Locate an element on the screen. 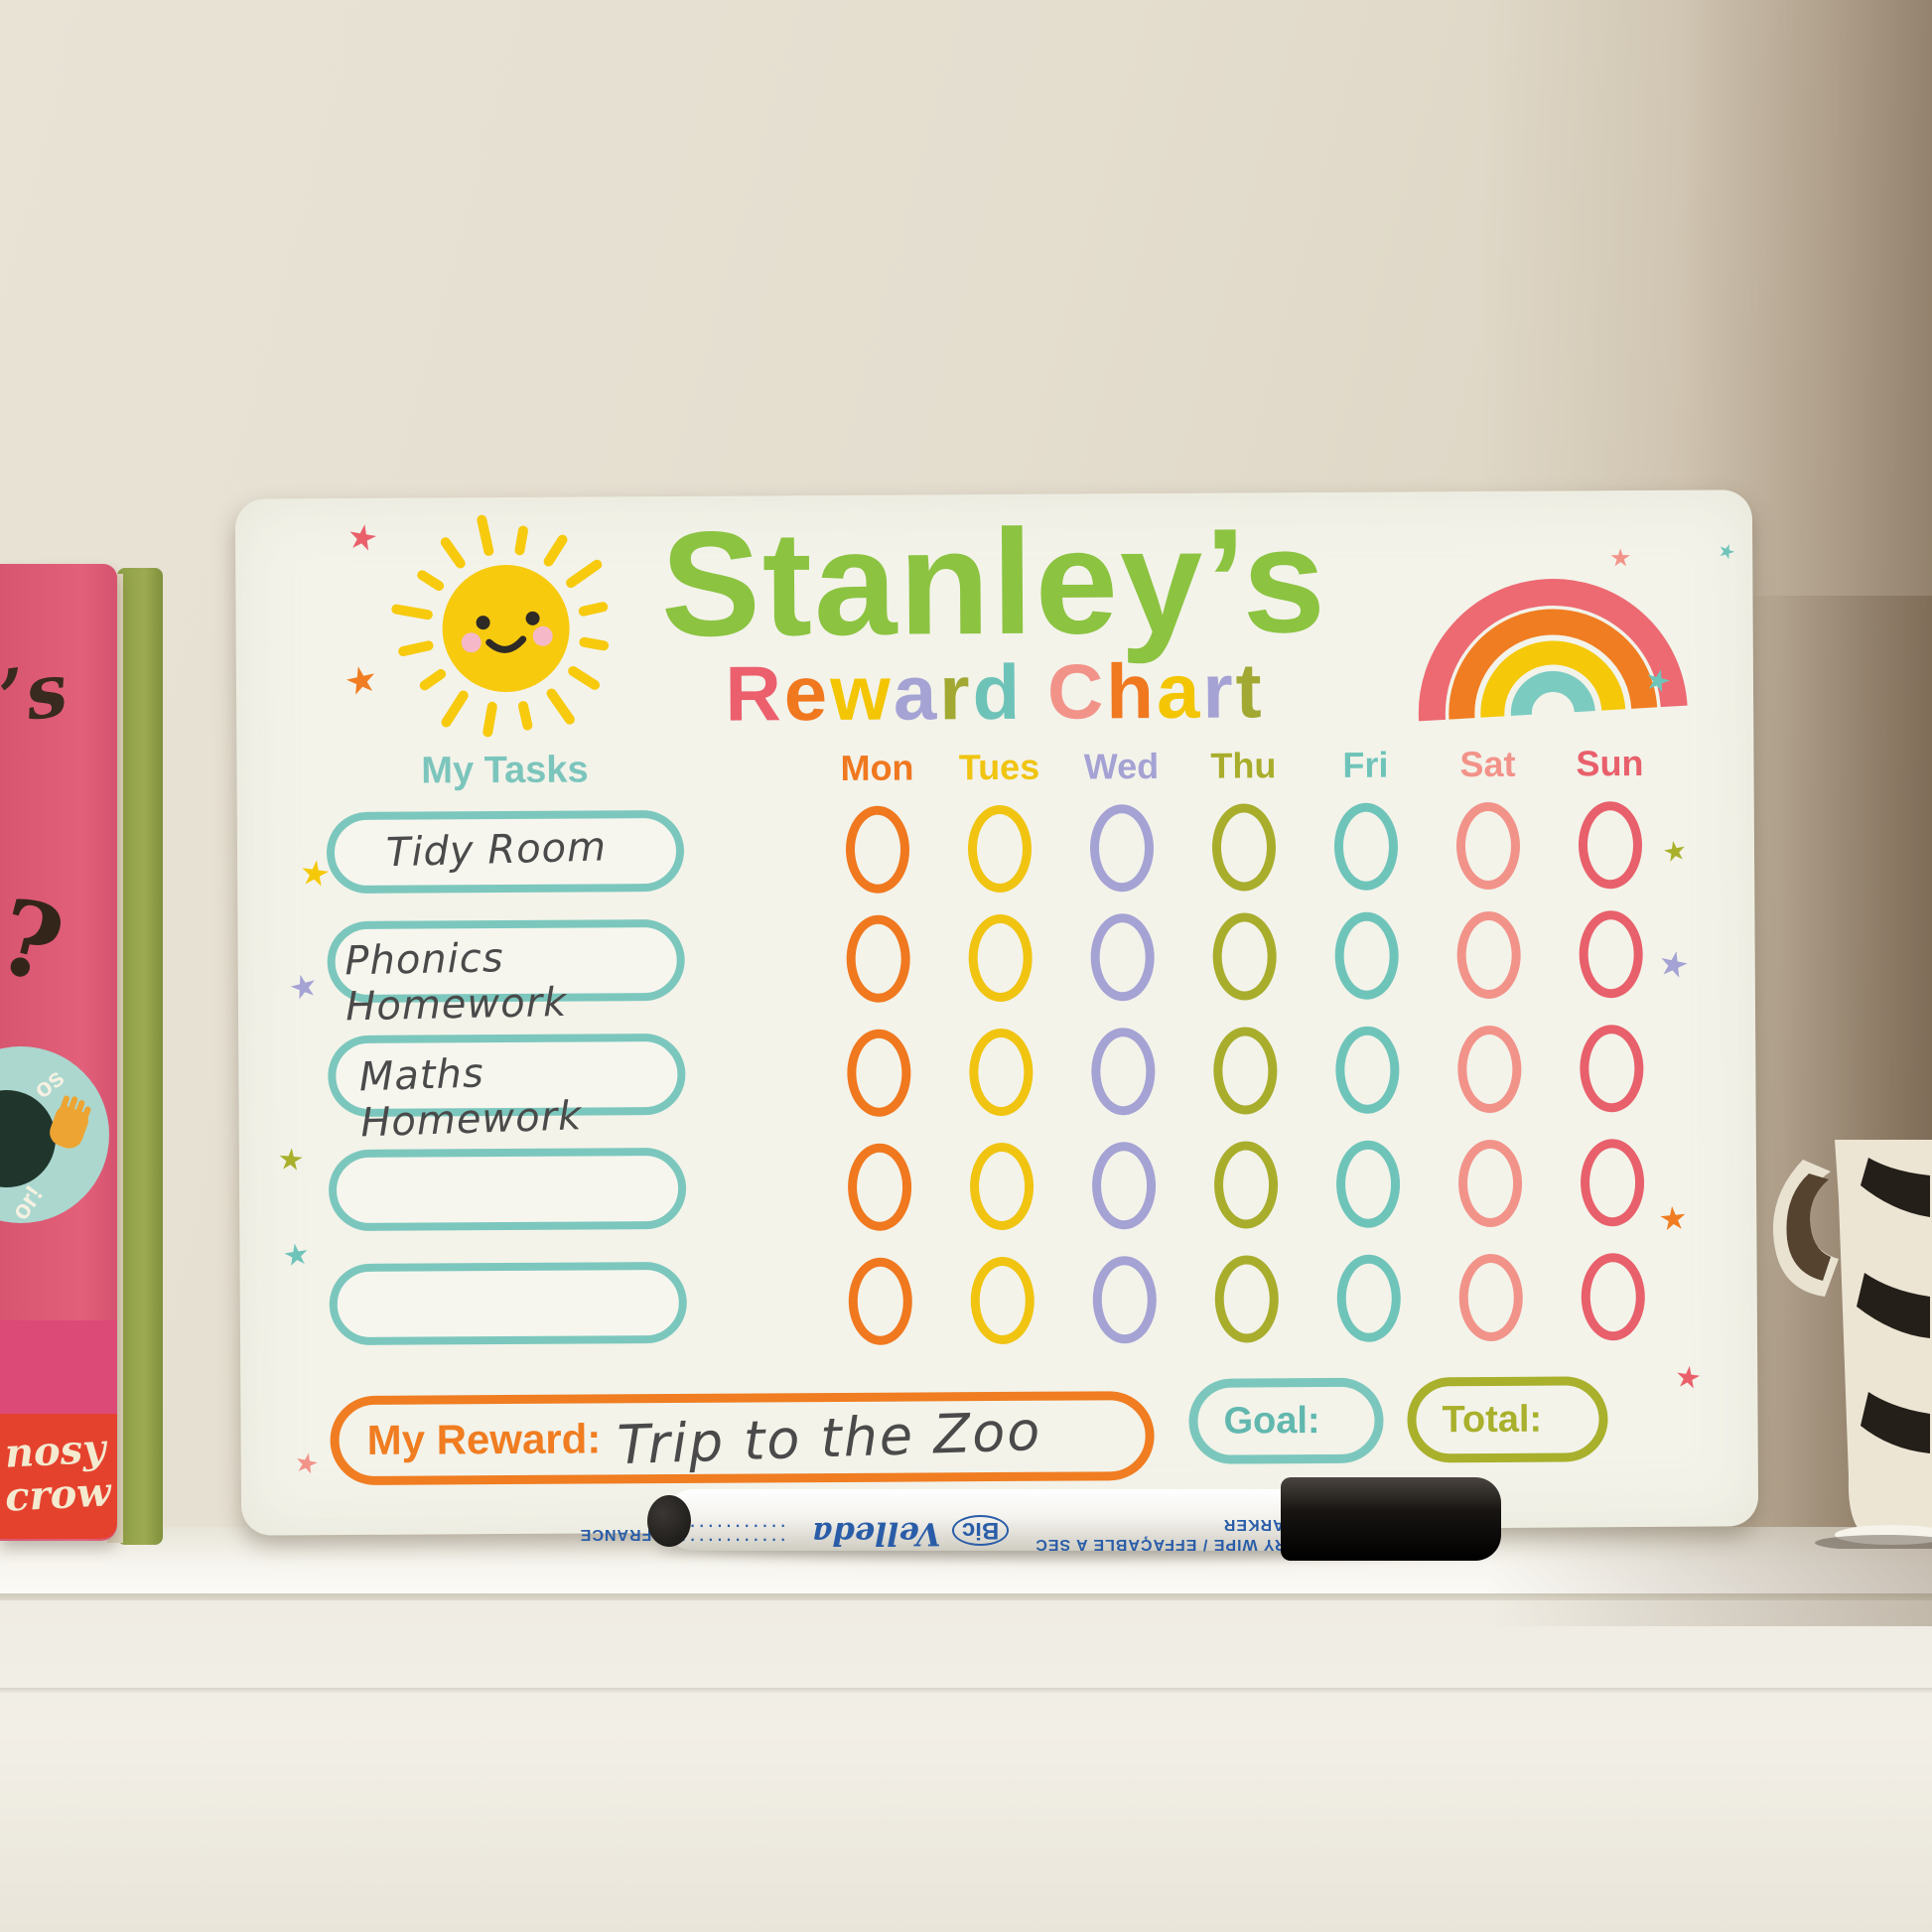 The image size is (1932, 1932). pen-end-button is located at coordinates (669, 1521).